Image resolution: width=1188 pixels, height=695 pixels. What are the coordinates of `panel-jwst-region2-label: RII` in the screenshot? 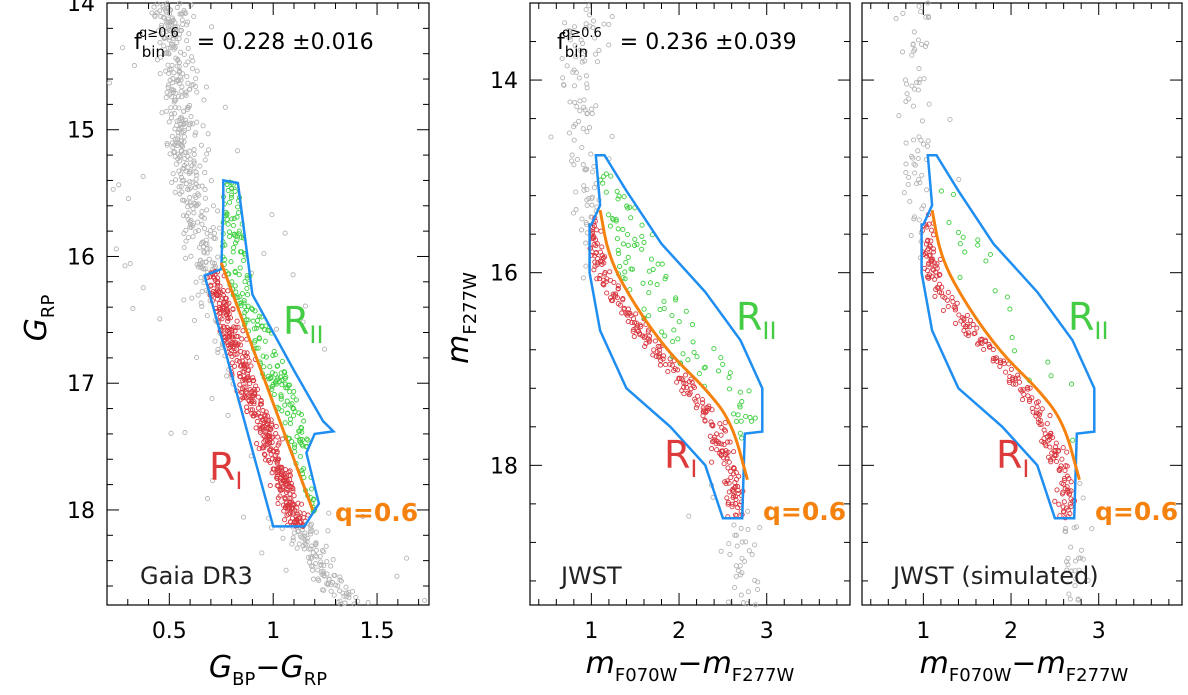 It's located at (756, 320).